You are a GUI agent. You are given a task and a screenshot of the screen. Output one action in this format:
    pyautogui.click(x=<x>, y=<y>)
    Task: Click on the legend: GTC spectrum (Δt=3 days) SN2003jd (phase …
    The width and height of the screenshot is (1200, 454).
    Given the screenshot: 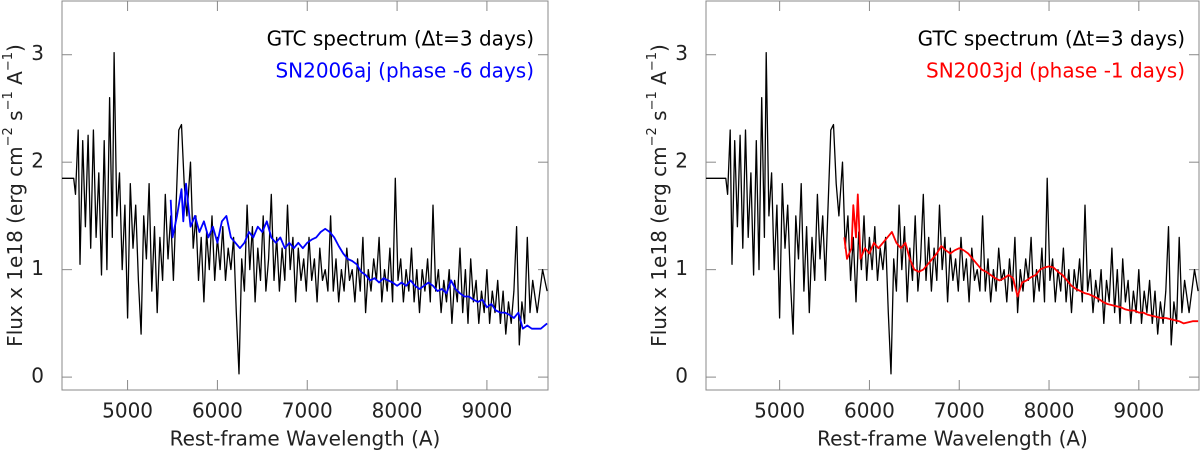 What is the action you would take?
    pyautogui.click(x=1051, y=55)
    